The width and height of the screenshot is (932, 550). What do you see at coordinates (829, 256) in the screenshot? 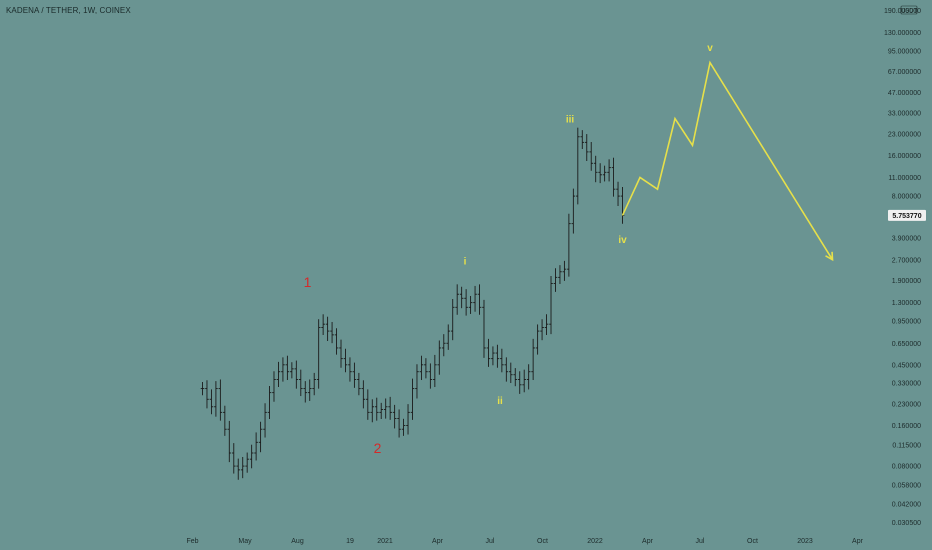
I see `projection-arrowhead-icon` at bounding box center [829, 256].